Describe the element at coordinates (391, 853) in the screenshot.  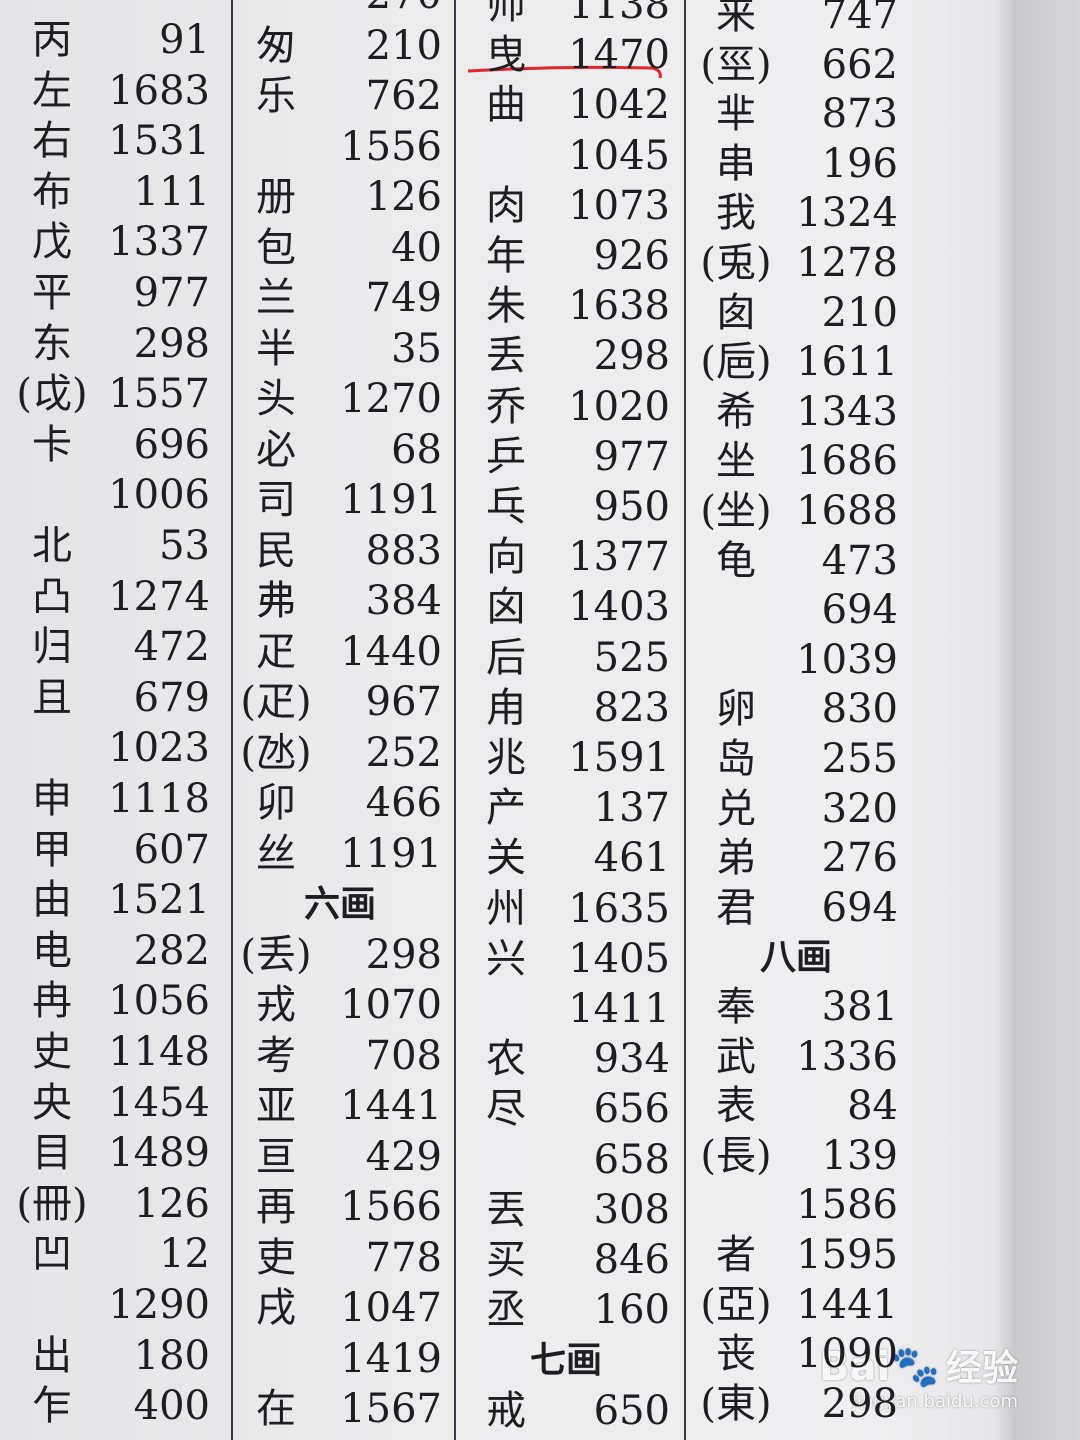
I see `entry-page: 1191` at that location.